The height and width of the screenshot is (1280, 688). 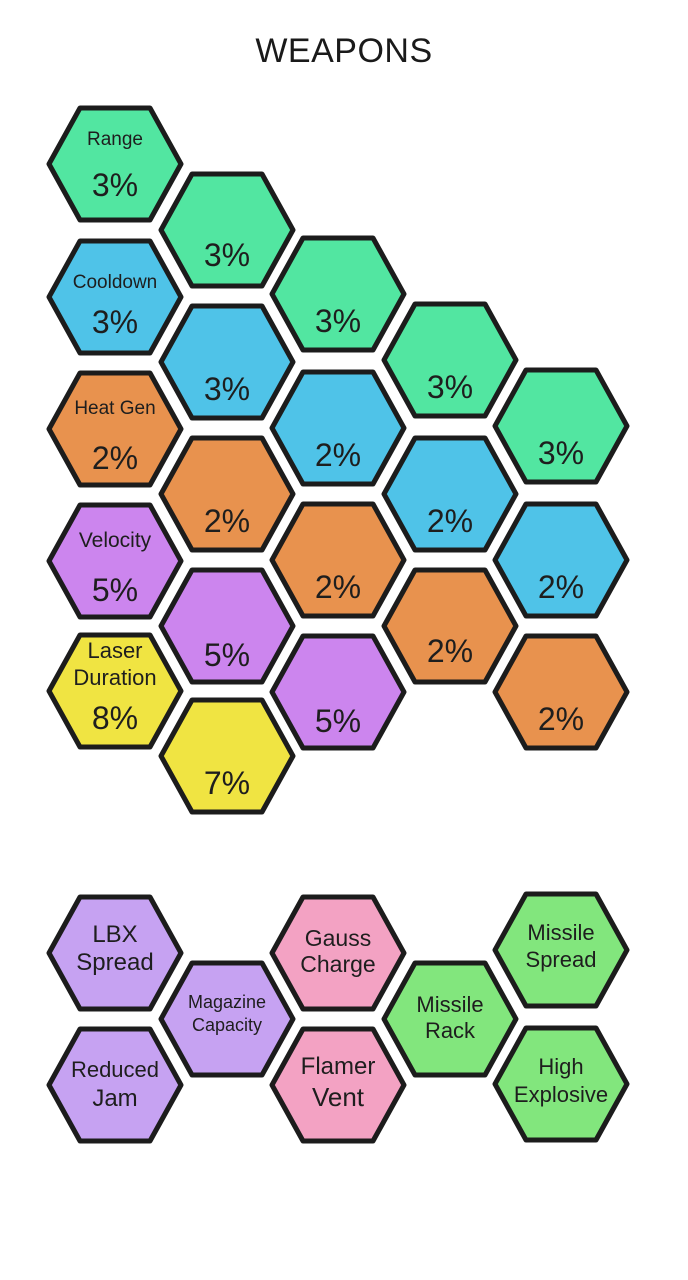 What do you see at coordinates (115, 677) in the screenshot?
I see `hex-label-line2: Duration` at bounding box center [115, 677].